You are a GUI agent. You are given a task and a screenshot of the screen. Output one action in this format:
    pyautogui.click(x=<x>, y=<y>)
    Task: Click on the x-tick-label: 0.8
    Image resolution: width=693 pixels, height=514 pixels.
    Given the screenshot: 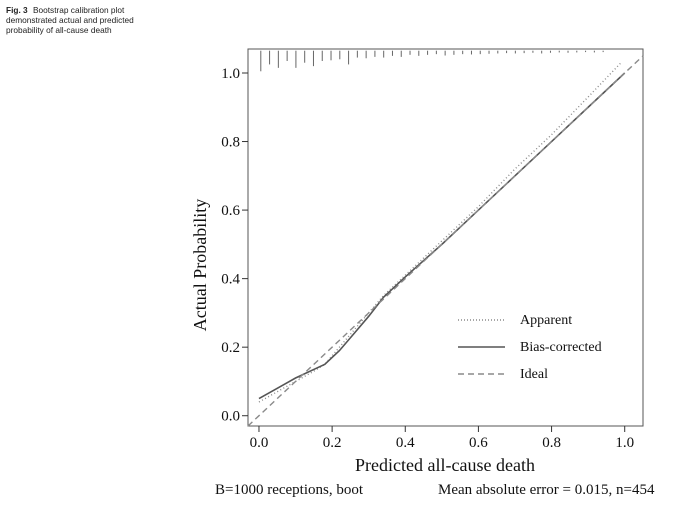 What is the action you would take?
    pyautogui.click(x=551, y=443)
    